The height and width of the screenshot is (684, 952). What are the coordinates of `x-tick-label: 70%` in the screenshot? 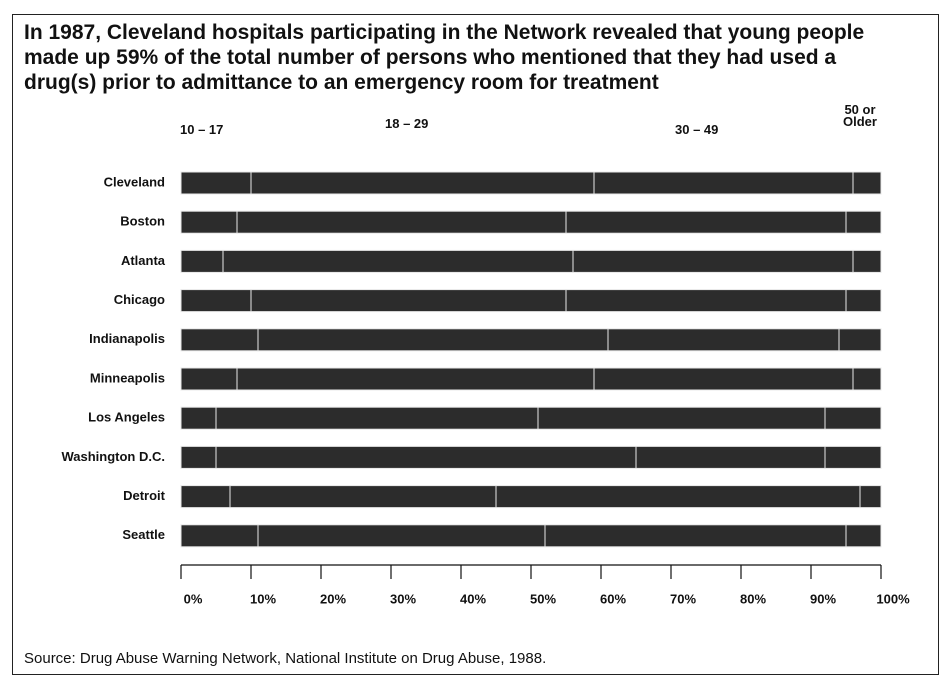 It's located at (683, 598).